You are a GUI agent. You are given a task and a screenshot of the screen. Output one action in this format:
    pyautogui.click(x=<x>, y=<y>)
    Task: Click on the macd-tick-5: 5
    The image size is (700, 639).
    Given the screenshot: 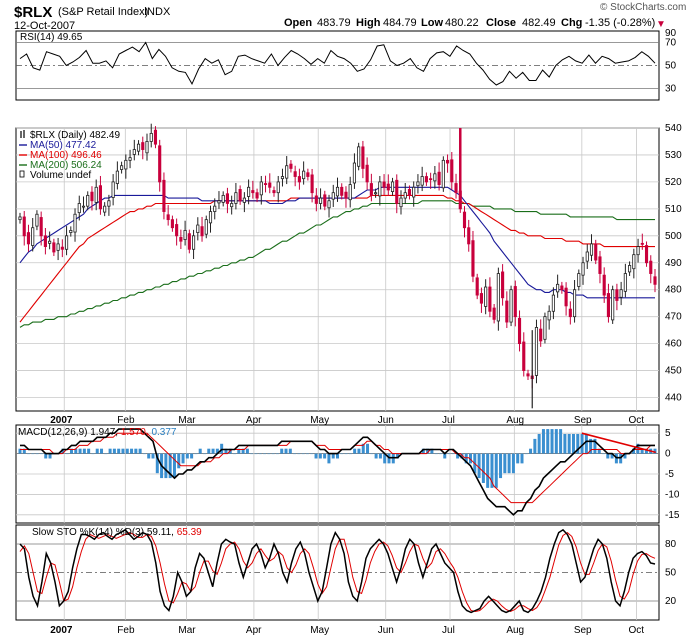 What is the action you would take?
    pyautogui.click(x=668, y=433)
    